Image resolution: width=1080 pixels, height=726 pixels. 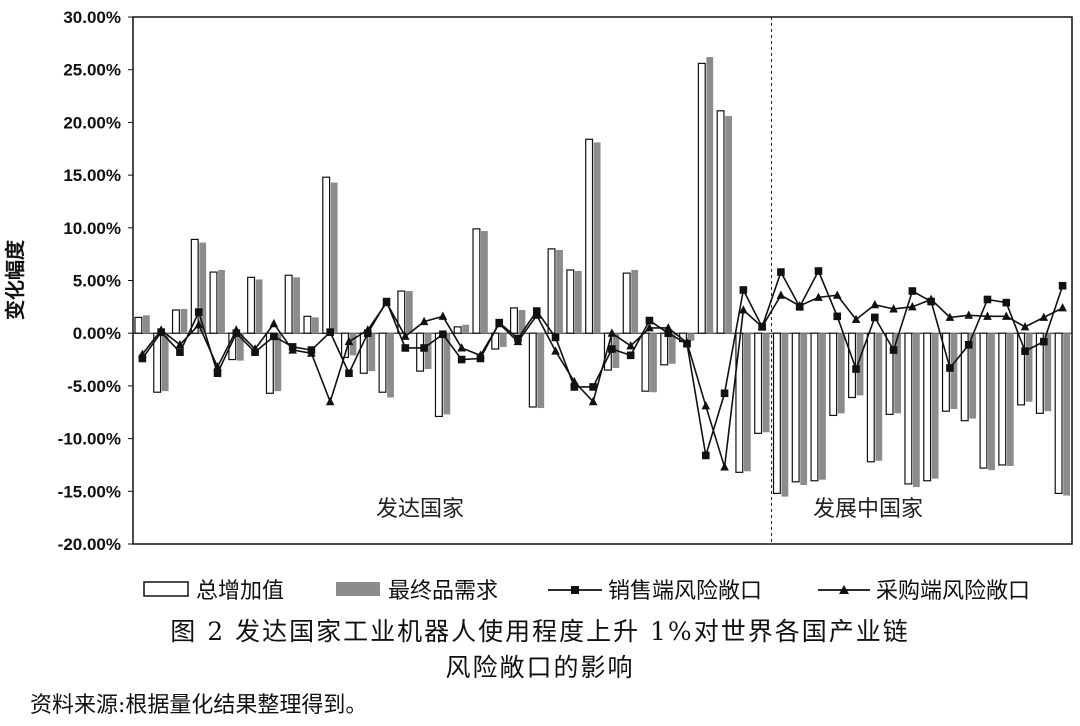 I want to click on y-tick-label: -20.00%, so click(x=89, y=544).